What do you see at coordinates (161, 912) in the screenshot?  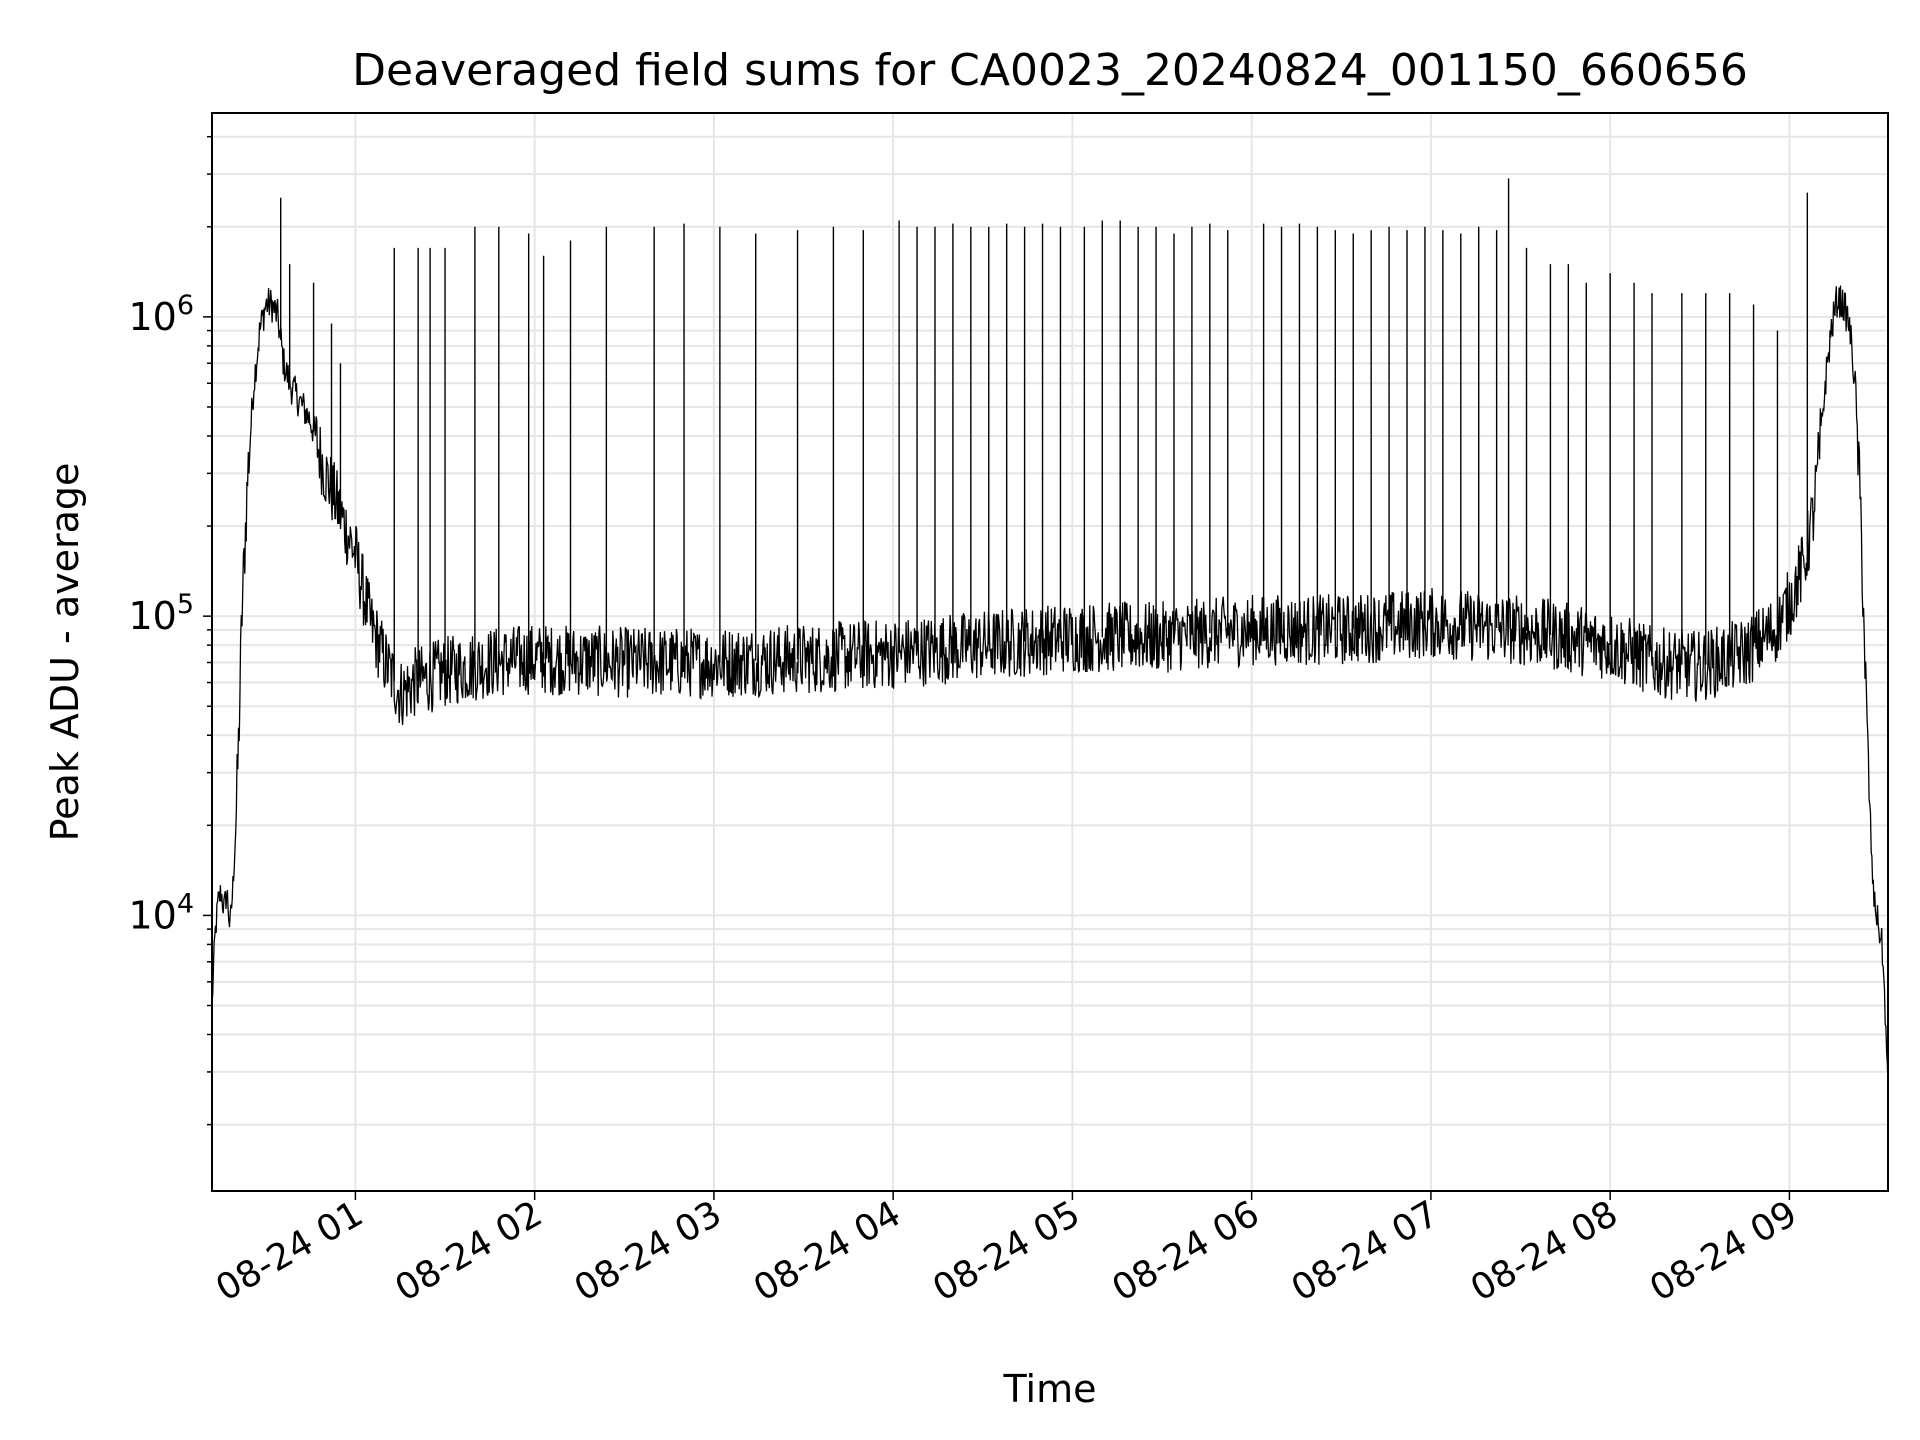 I see `y-tick-label: 104` at bounding box center [161, 912].